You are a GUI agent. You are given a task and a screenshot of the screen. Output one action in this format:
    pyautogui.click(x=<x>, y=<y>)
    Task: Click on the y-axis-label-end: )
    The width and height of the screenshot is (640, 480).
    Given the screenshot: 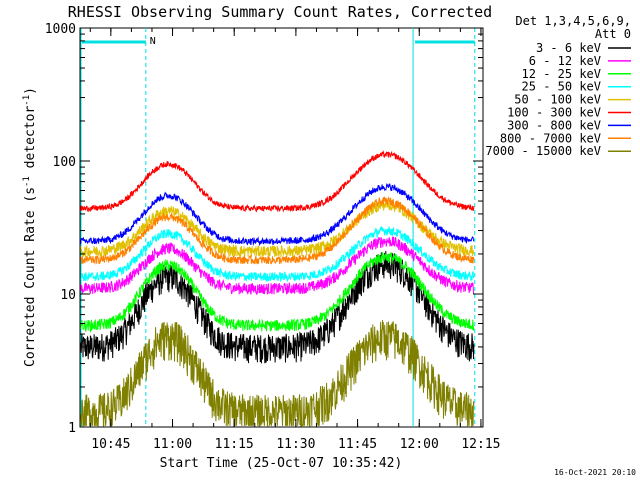 What is the action you would take?
    pyautogui.click(x=30, y=91)
    